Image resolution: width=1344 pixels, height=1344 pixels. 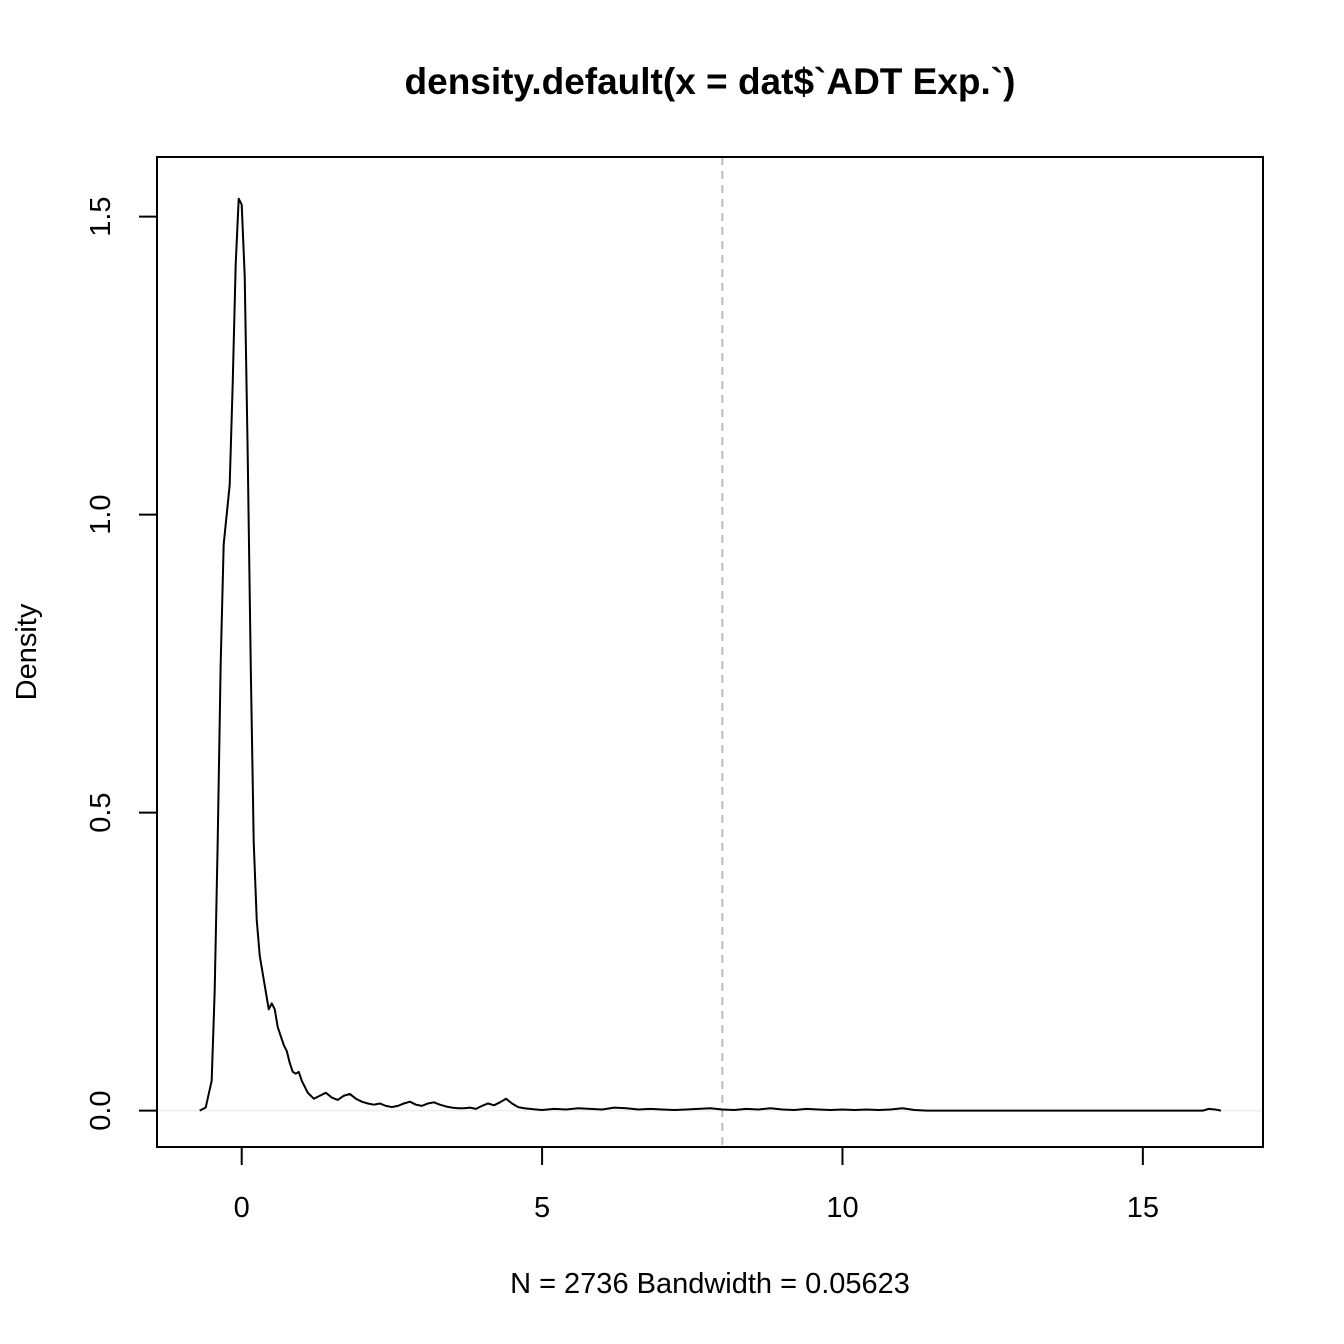 I want to click on y-tick-label: 0.0, so click(x=101, y=1110).